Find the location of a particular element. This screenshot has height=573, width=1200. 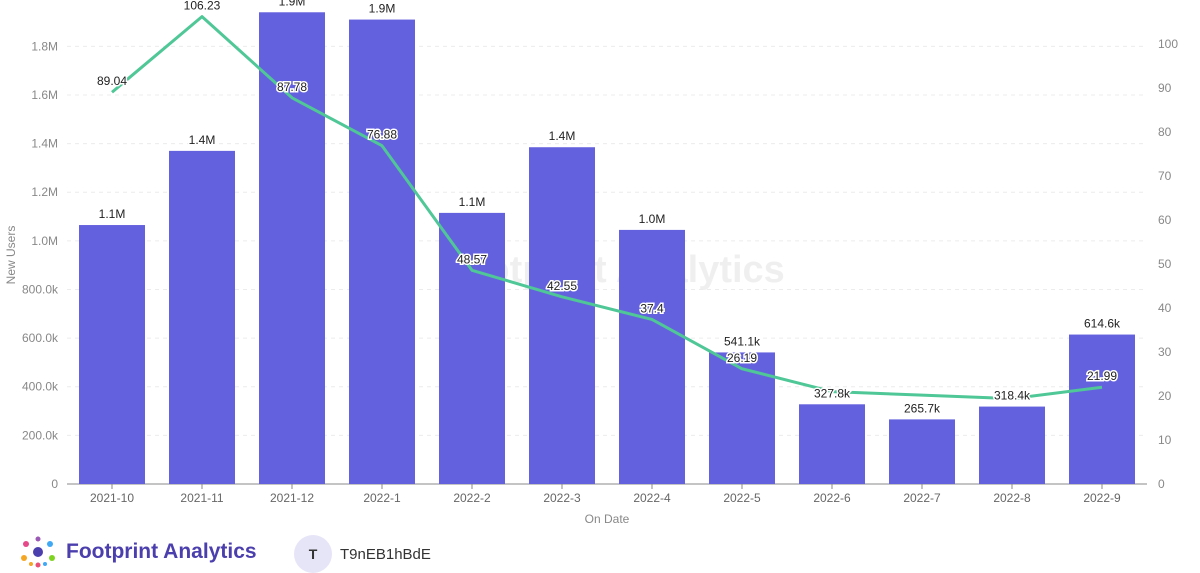

x-axis-title: On Date is located at coordinates (607, 519).